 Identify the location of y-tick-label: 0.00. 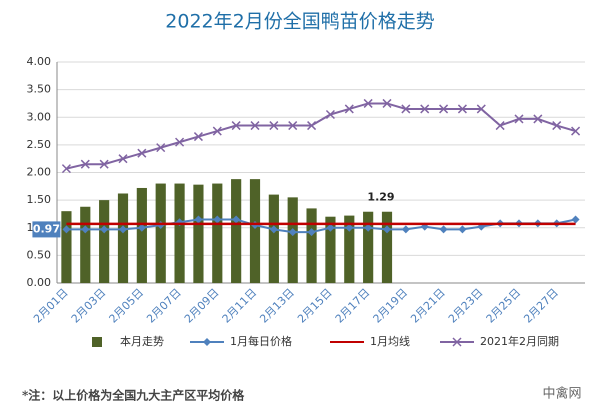
(39, 282).